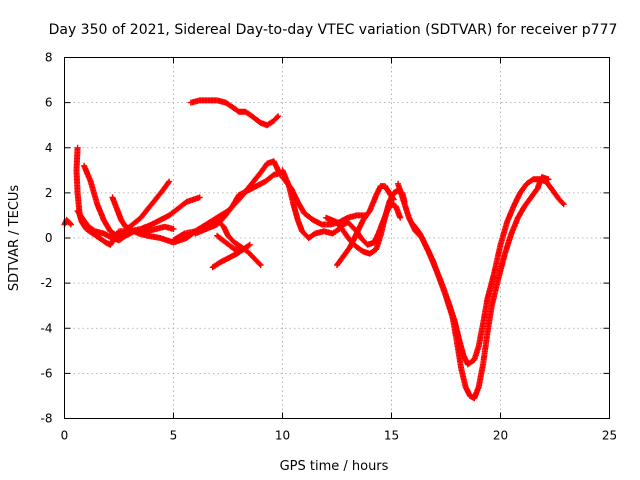  Describe the element at coordinates (47, 328) in the screenshot. I see `y-tick-label: -4` at that location.